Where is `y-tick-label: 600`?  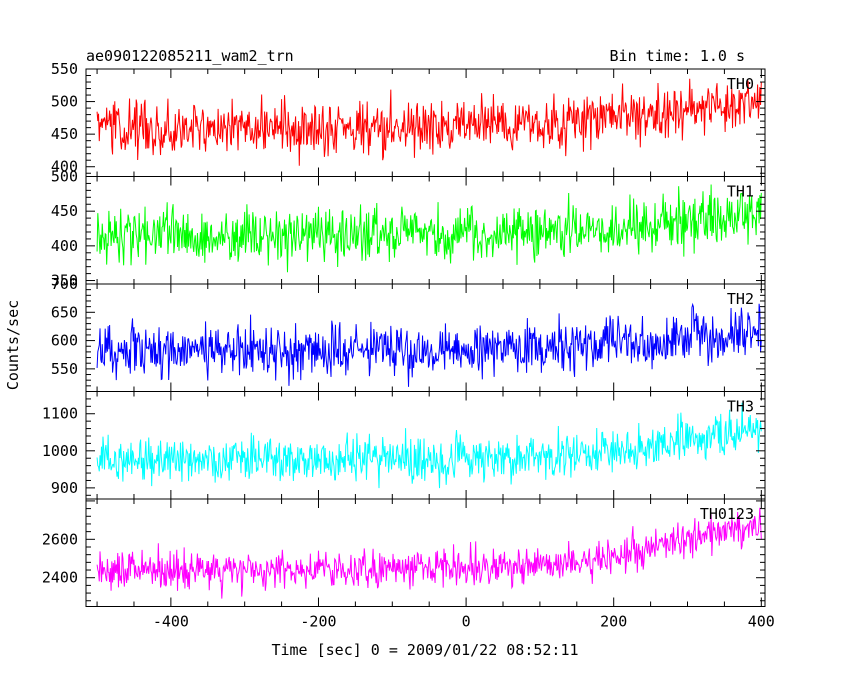
y-tick-label: 600 is located at coordinates (64, 341).